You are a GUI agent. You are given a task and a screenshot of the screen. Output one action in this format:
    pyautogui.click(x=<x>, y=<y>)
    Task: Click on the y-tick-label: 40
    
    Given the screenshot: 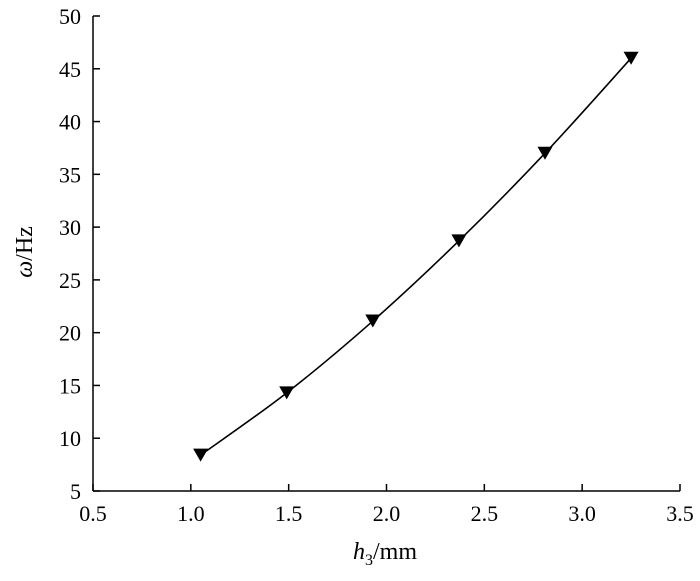 What is the action you would take?
    pyautogui.click(x=70, y=122)
    